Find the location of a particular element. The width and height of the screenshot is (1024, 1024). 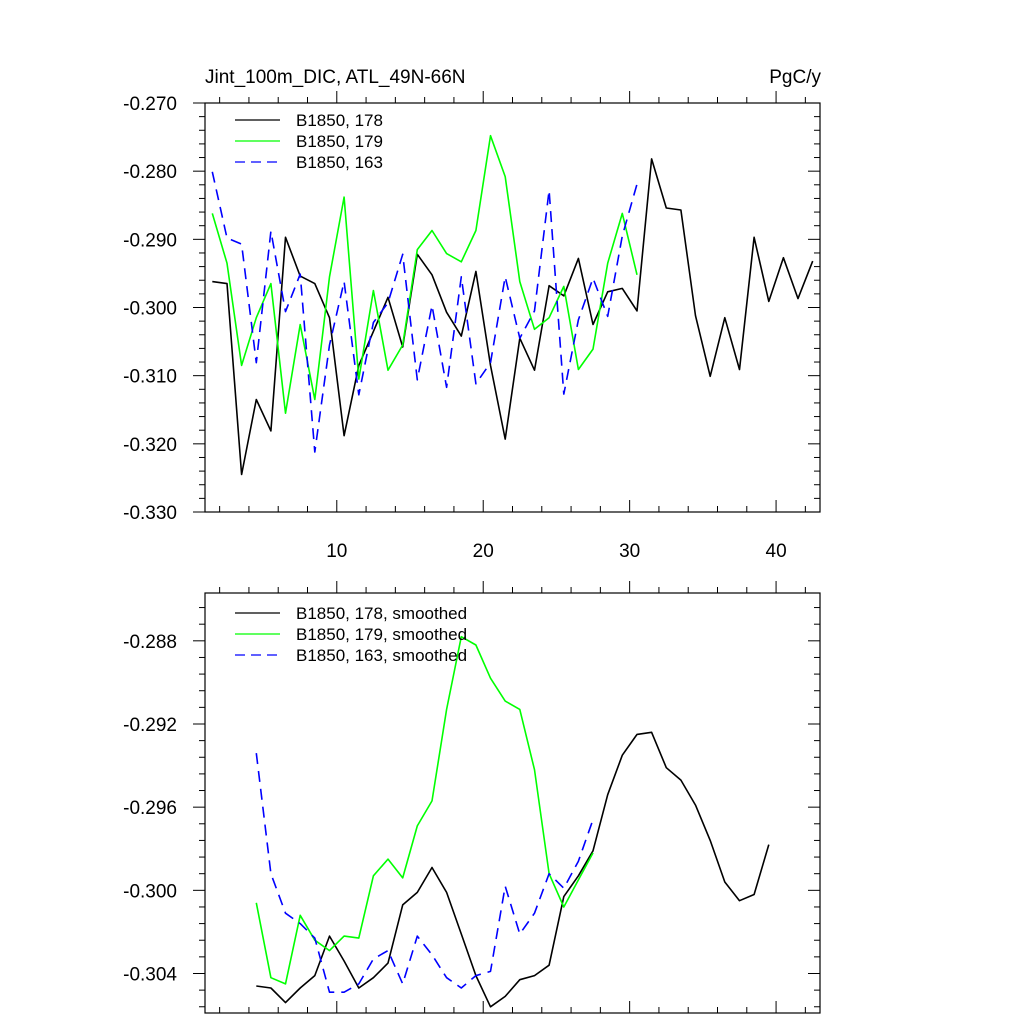

x-tick-label: 20 is located at coordinates (483, 551).